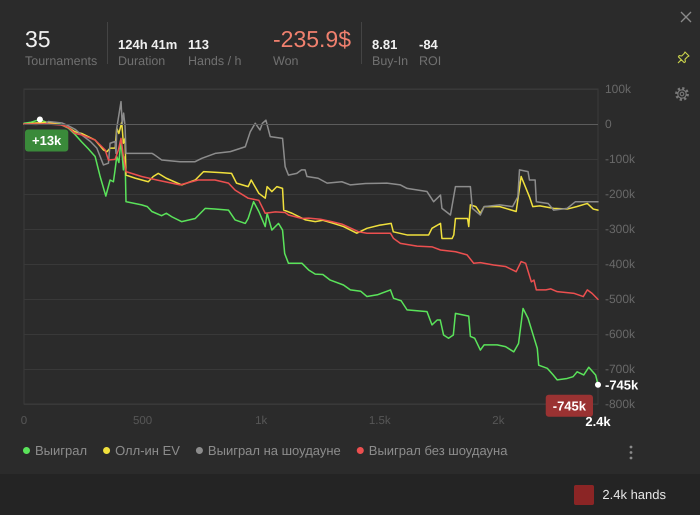  Describe the element at coordinates (61, 450) in the screenshot. I see `legend-label: Выиграл` at that location.